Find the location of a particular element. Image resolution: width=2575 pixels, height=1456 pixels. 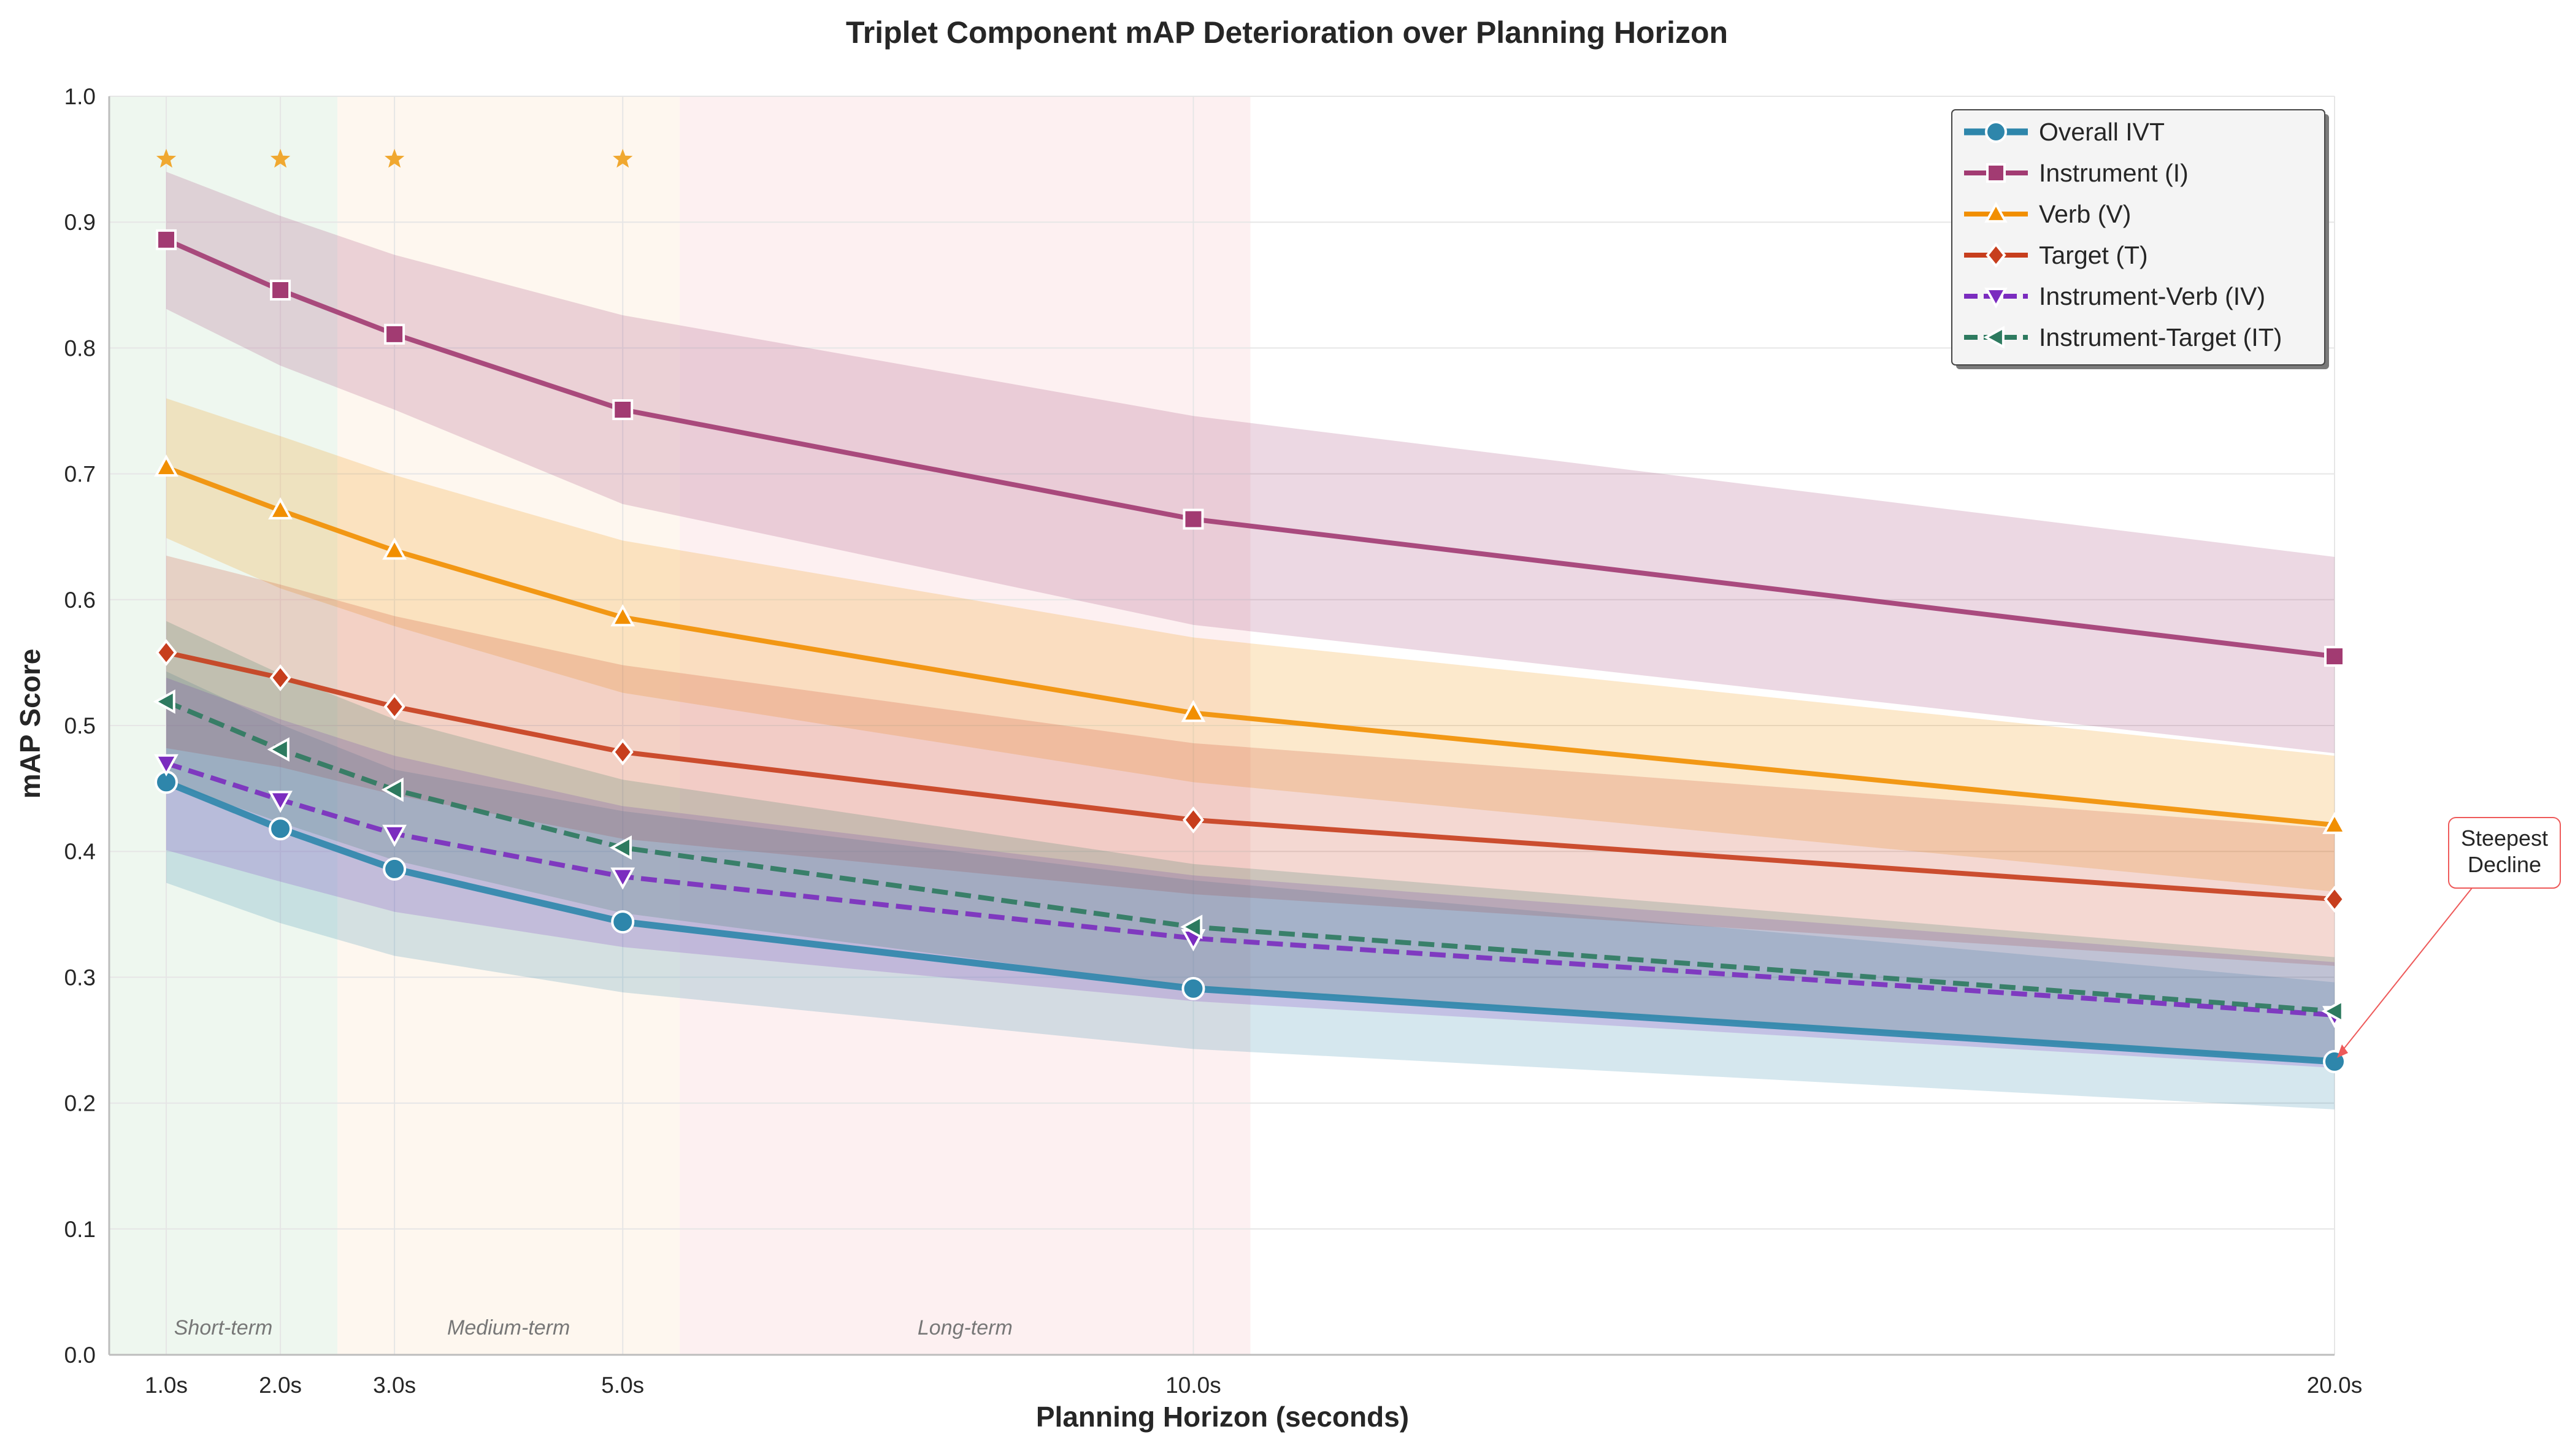

x-tick-label: 3.0s is located at coordinates (394, 1385).